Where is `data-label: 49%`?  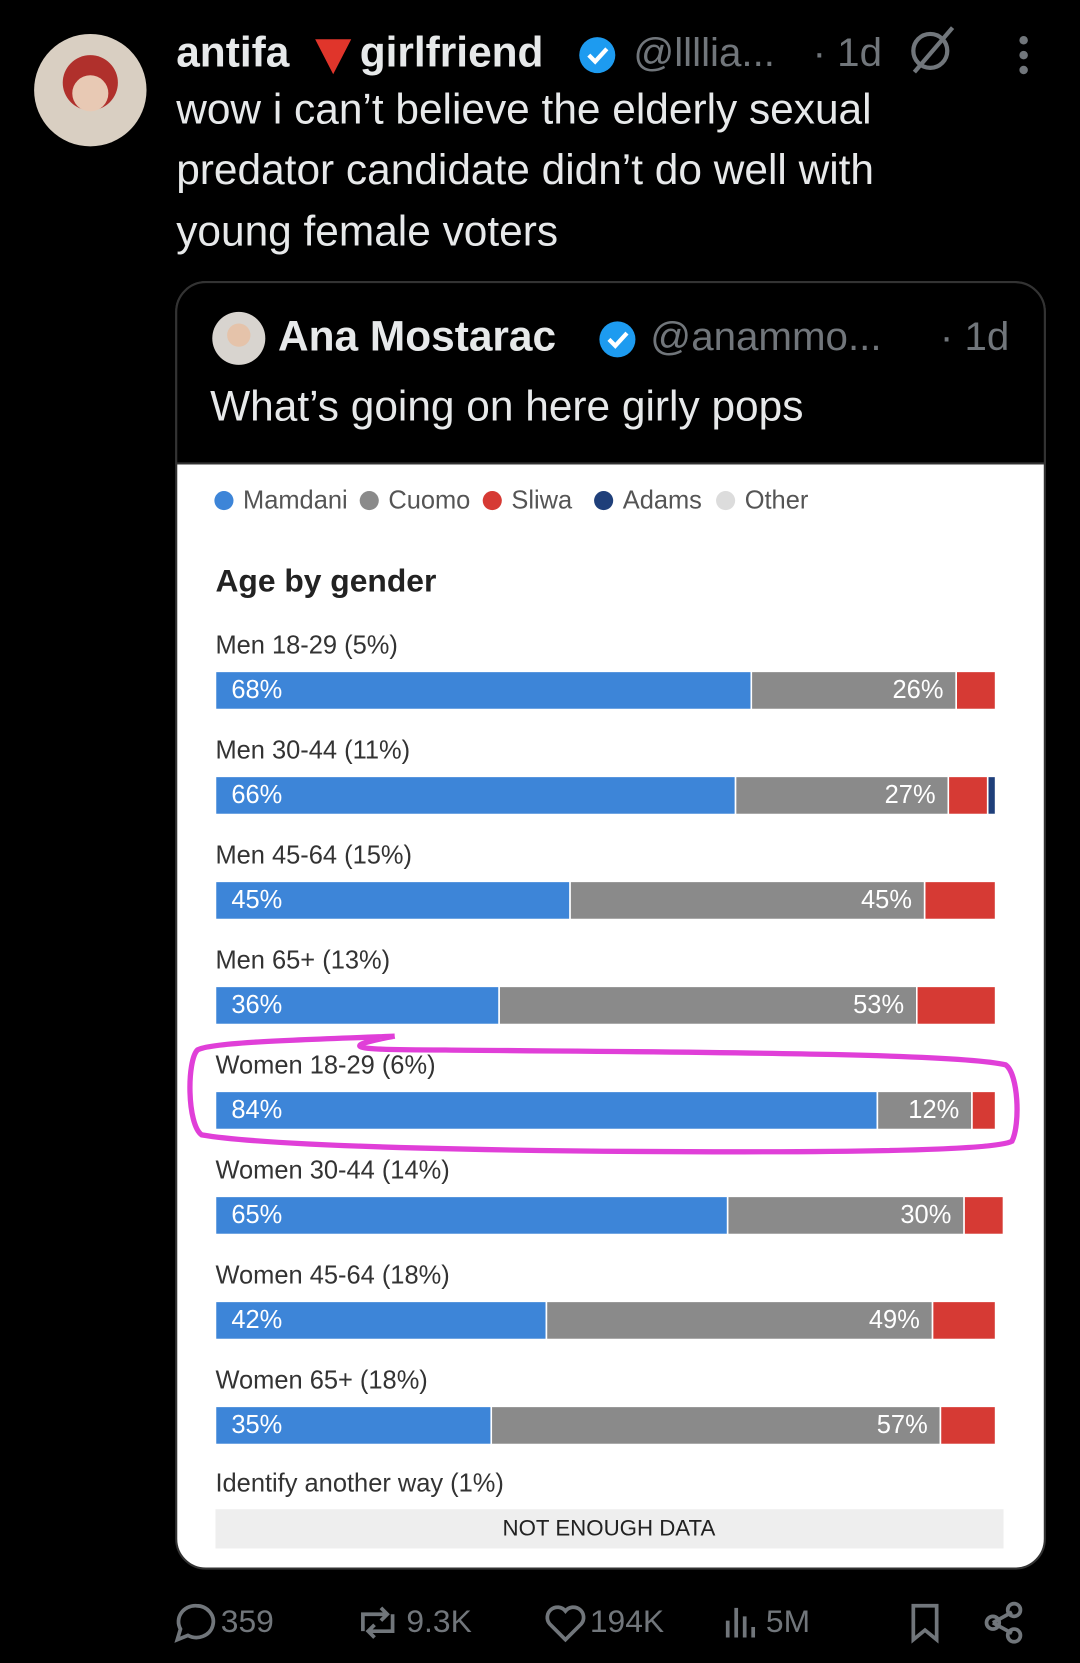 data-label: 49% is located at coordinates (894, 1320).